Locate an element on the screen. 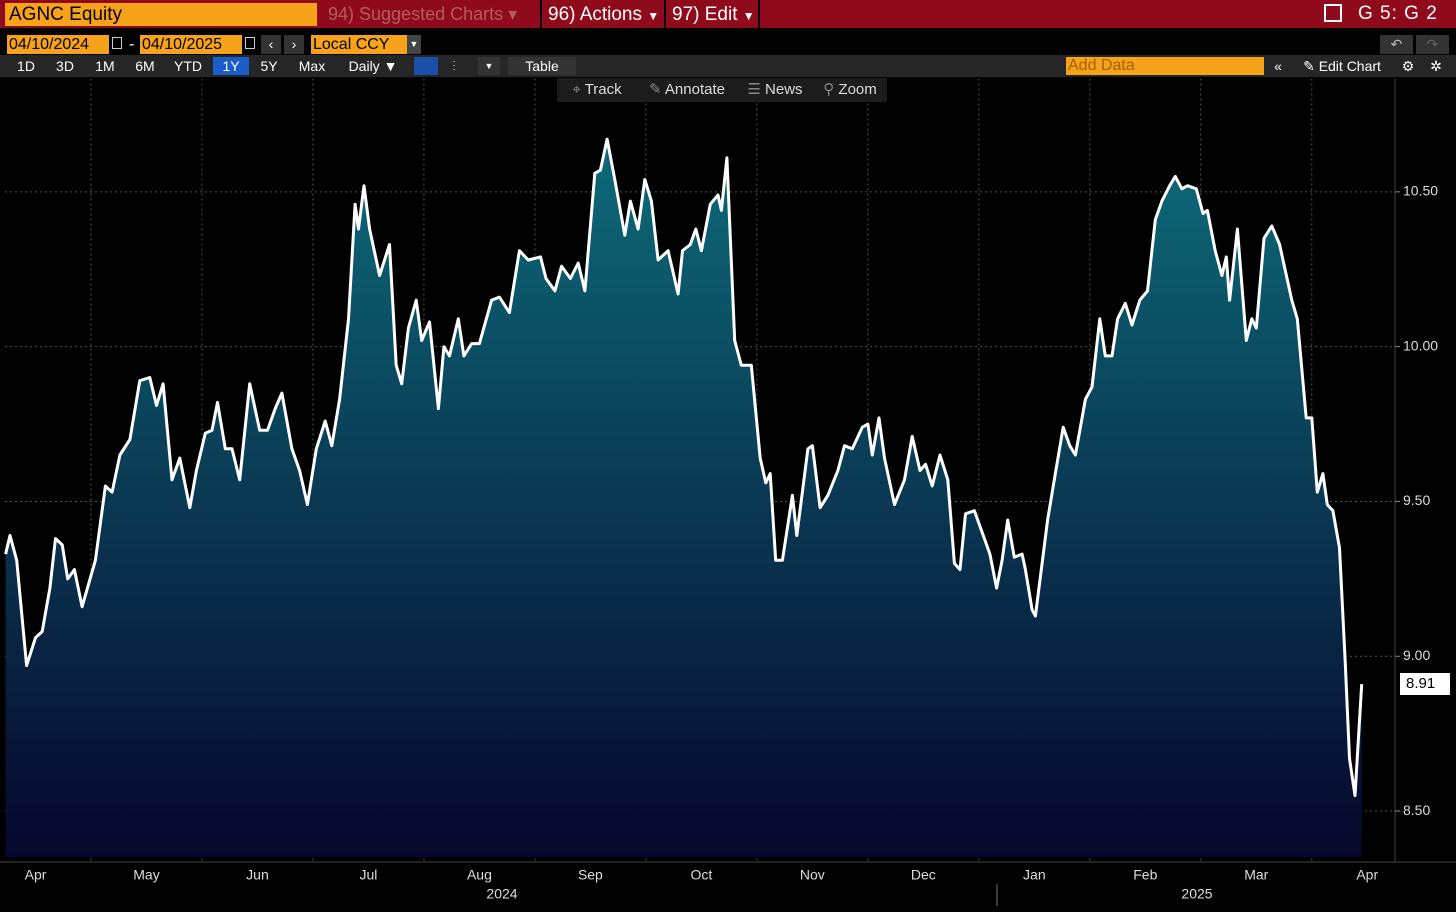 This screenshot has width=1456, height=912. x-tick-label: Jul is located at coordinates (368, 875).